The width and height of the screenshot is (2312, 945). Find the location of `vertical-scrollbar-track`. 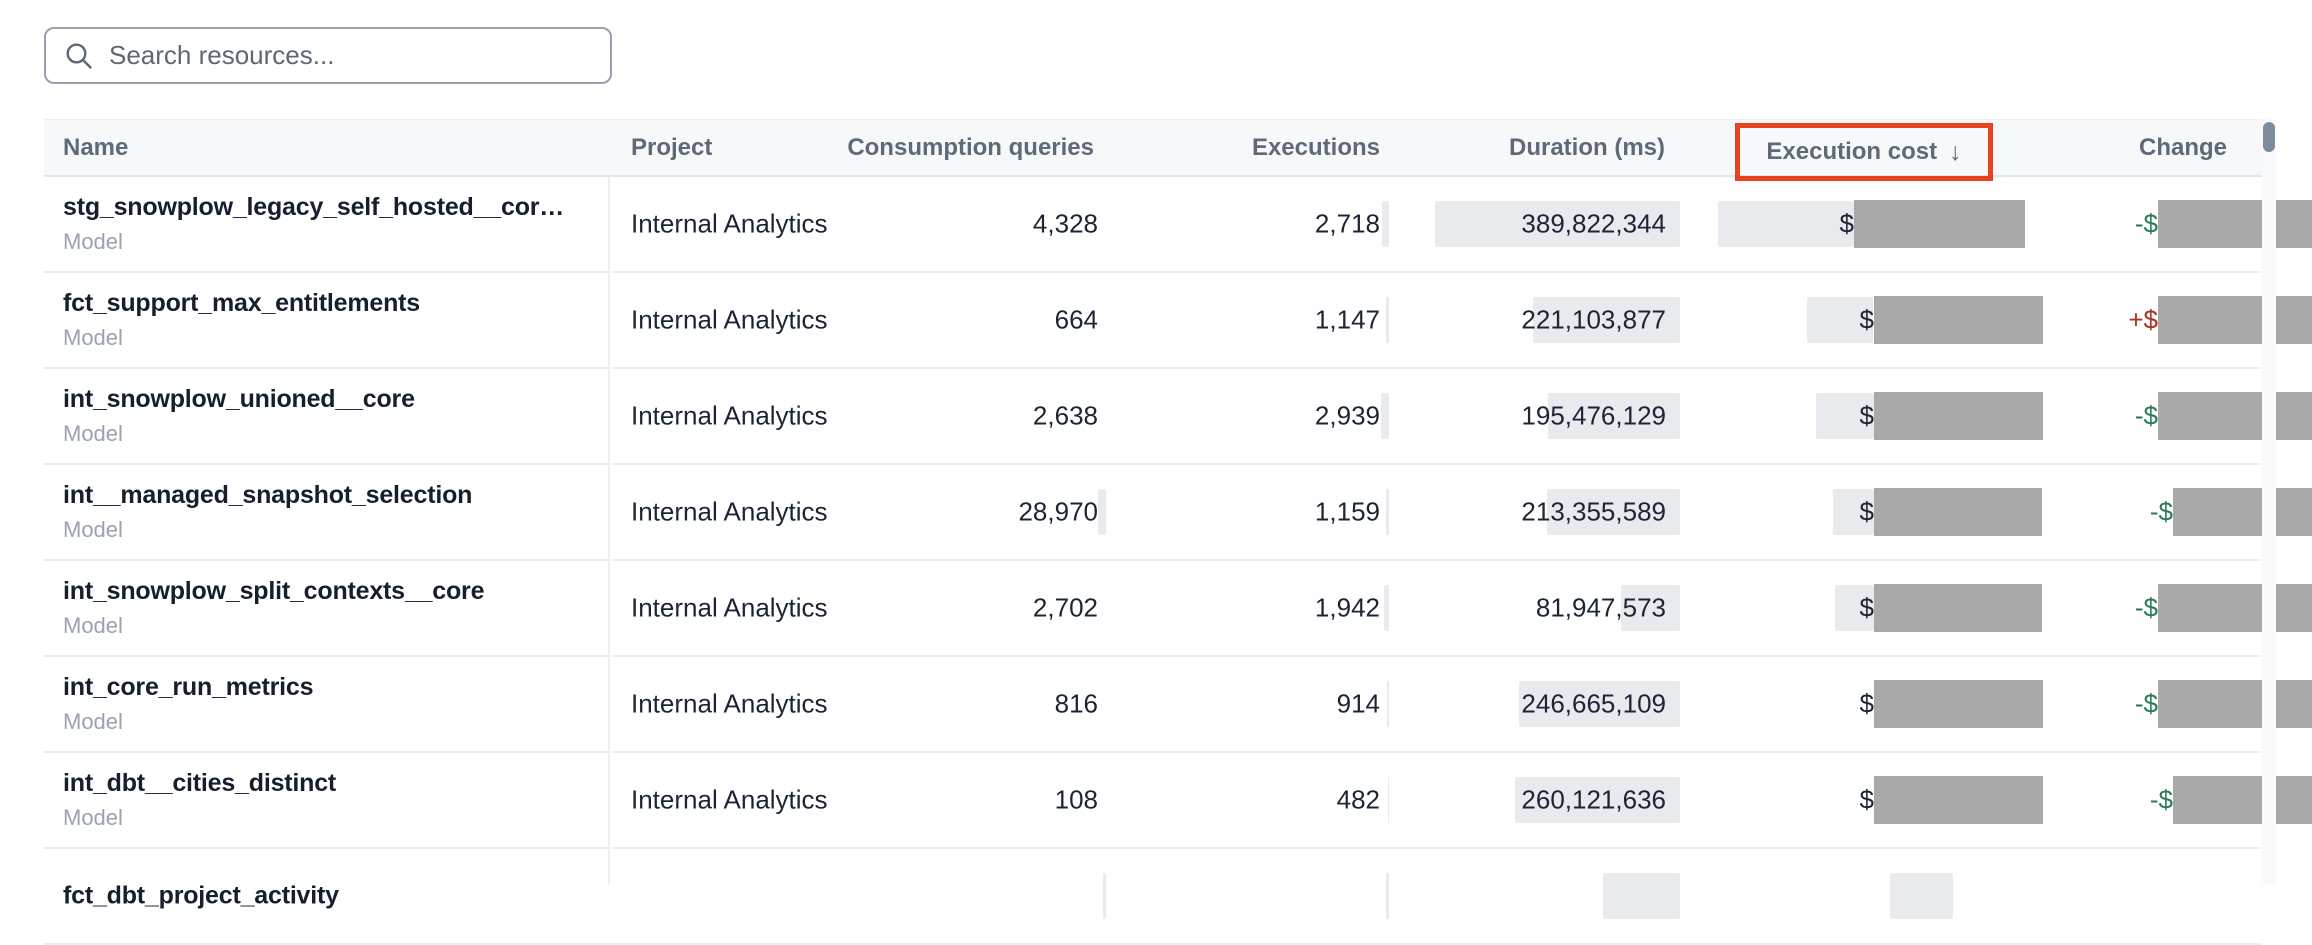

vertical-scrollbar-track is located at coordinates (2269, 501).